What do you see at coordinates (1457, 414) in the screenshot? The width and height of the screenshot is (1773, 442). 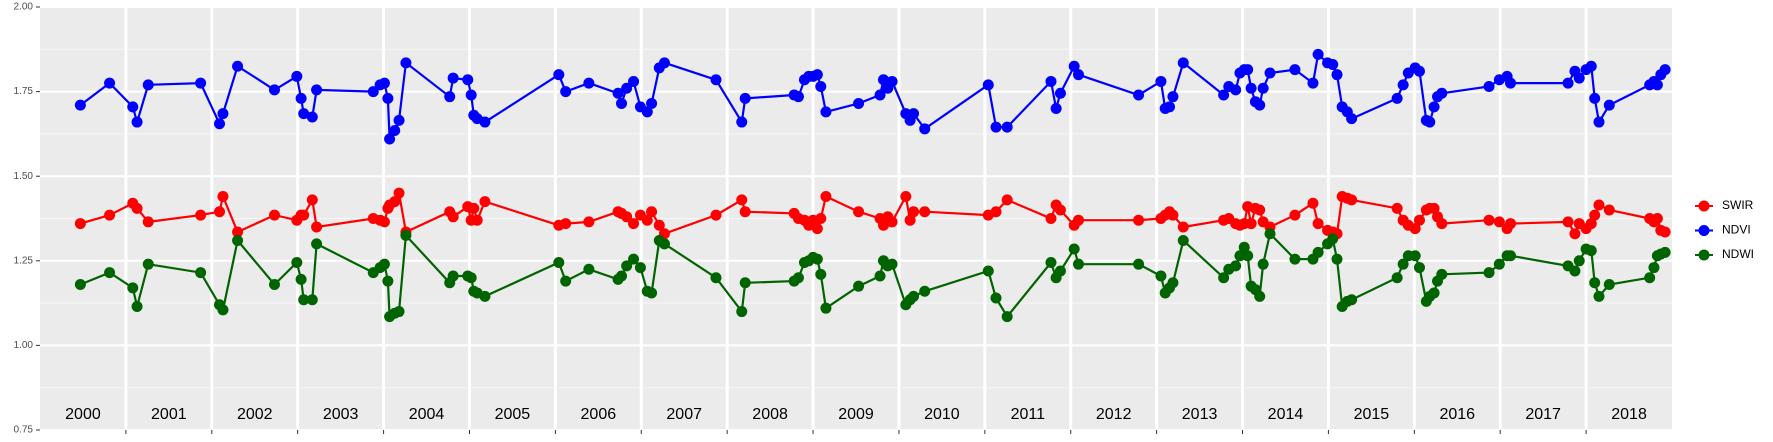 I see `year-label: 2016` at bounding box center [1457, 414].